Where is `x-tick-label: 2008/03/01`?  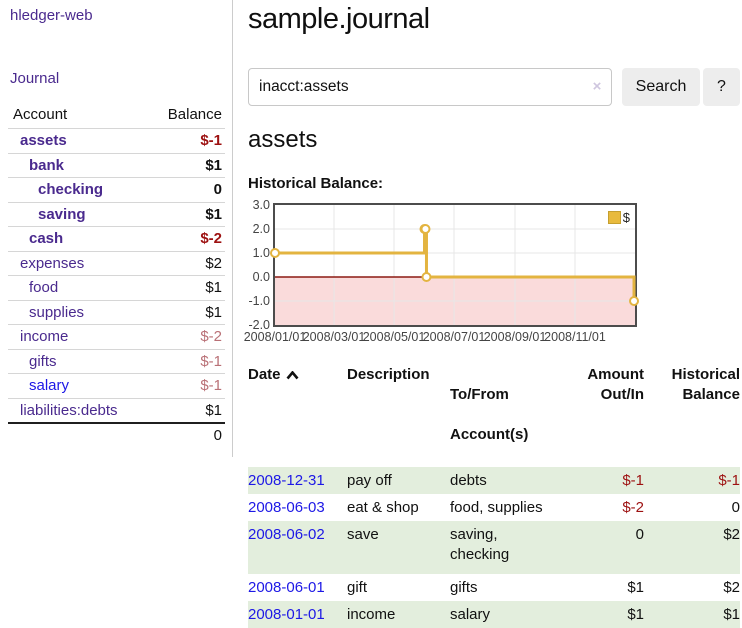 x-tick-label: 2008/03/01 is located at coordinates (334, 337).